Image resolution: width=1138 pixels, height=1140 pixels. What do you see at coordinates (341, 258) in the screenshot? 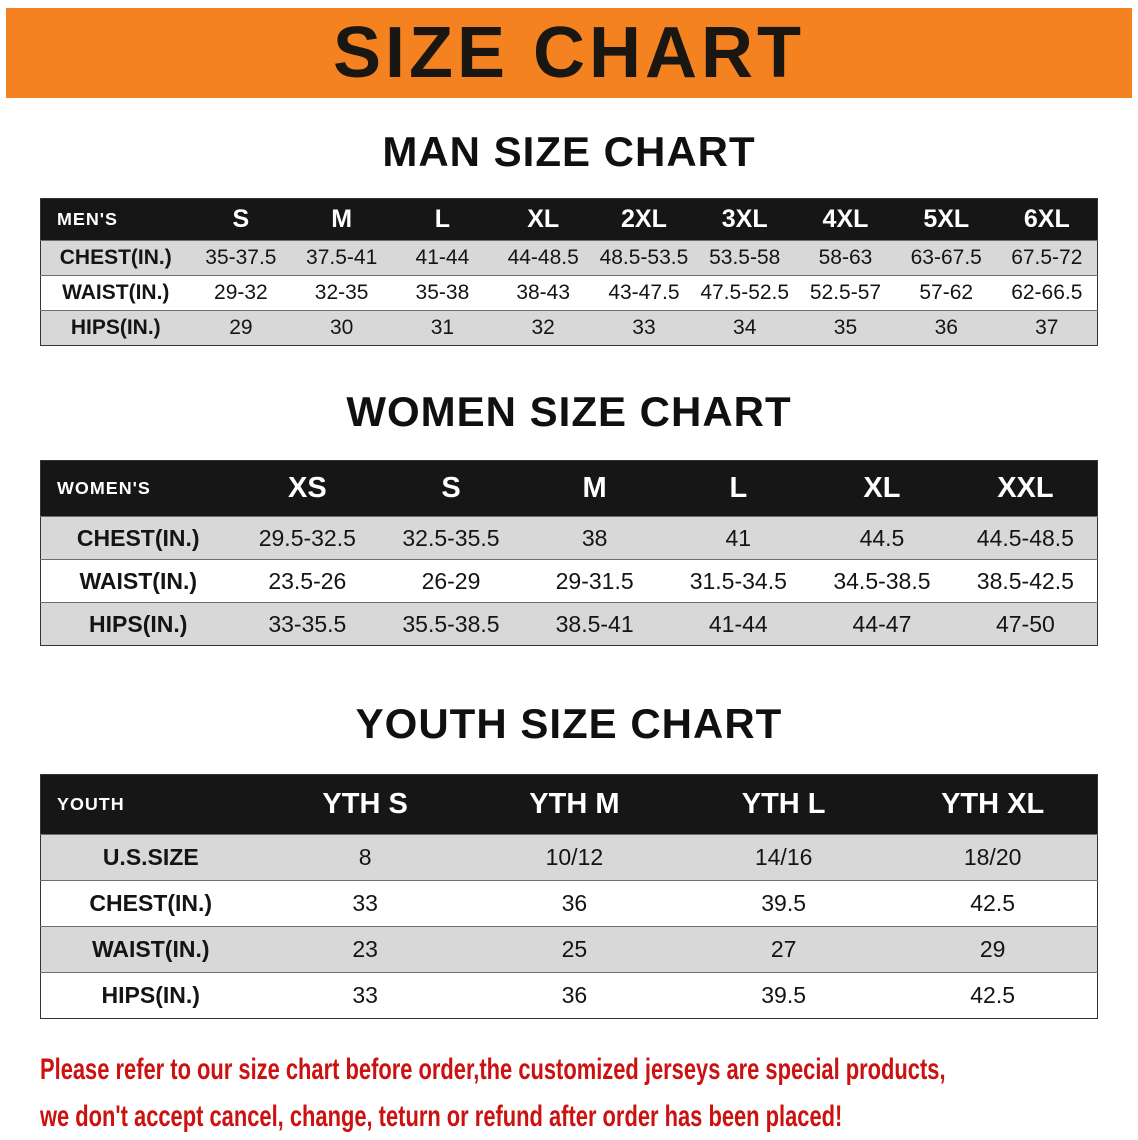
I see `table-cell: 37.5-41` at bounding box center [341, 258].